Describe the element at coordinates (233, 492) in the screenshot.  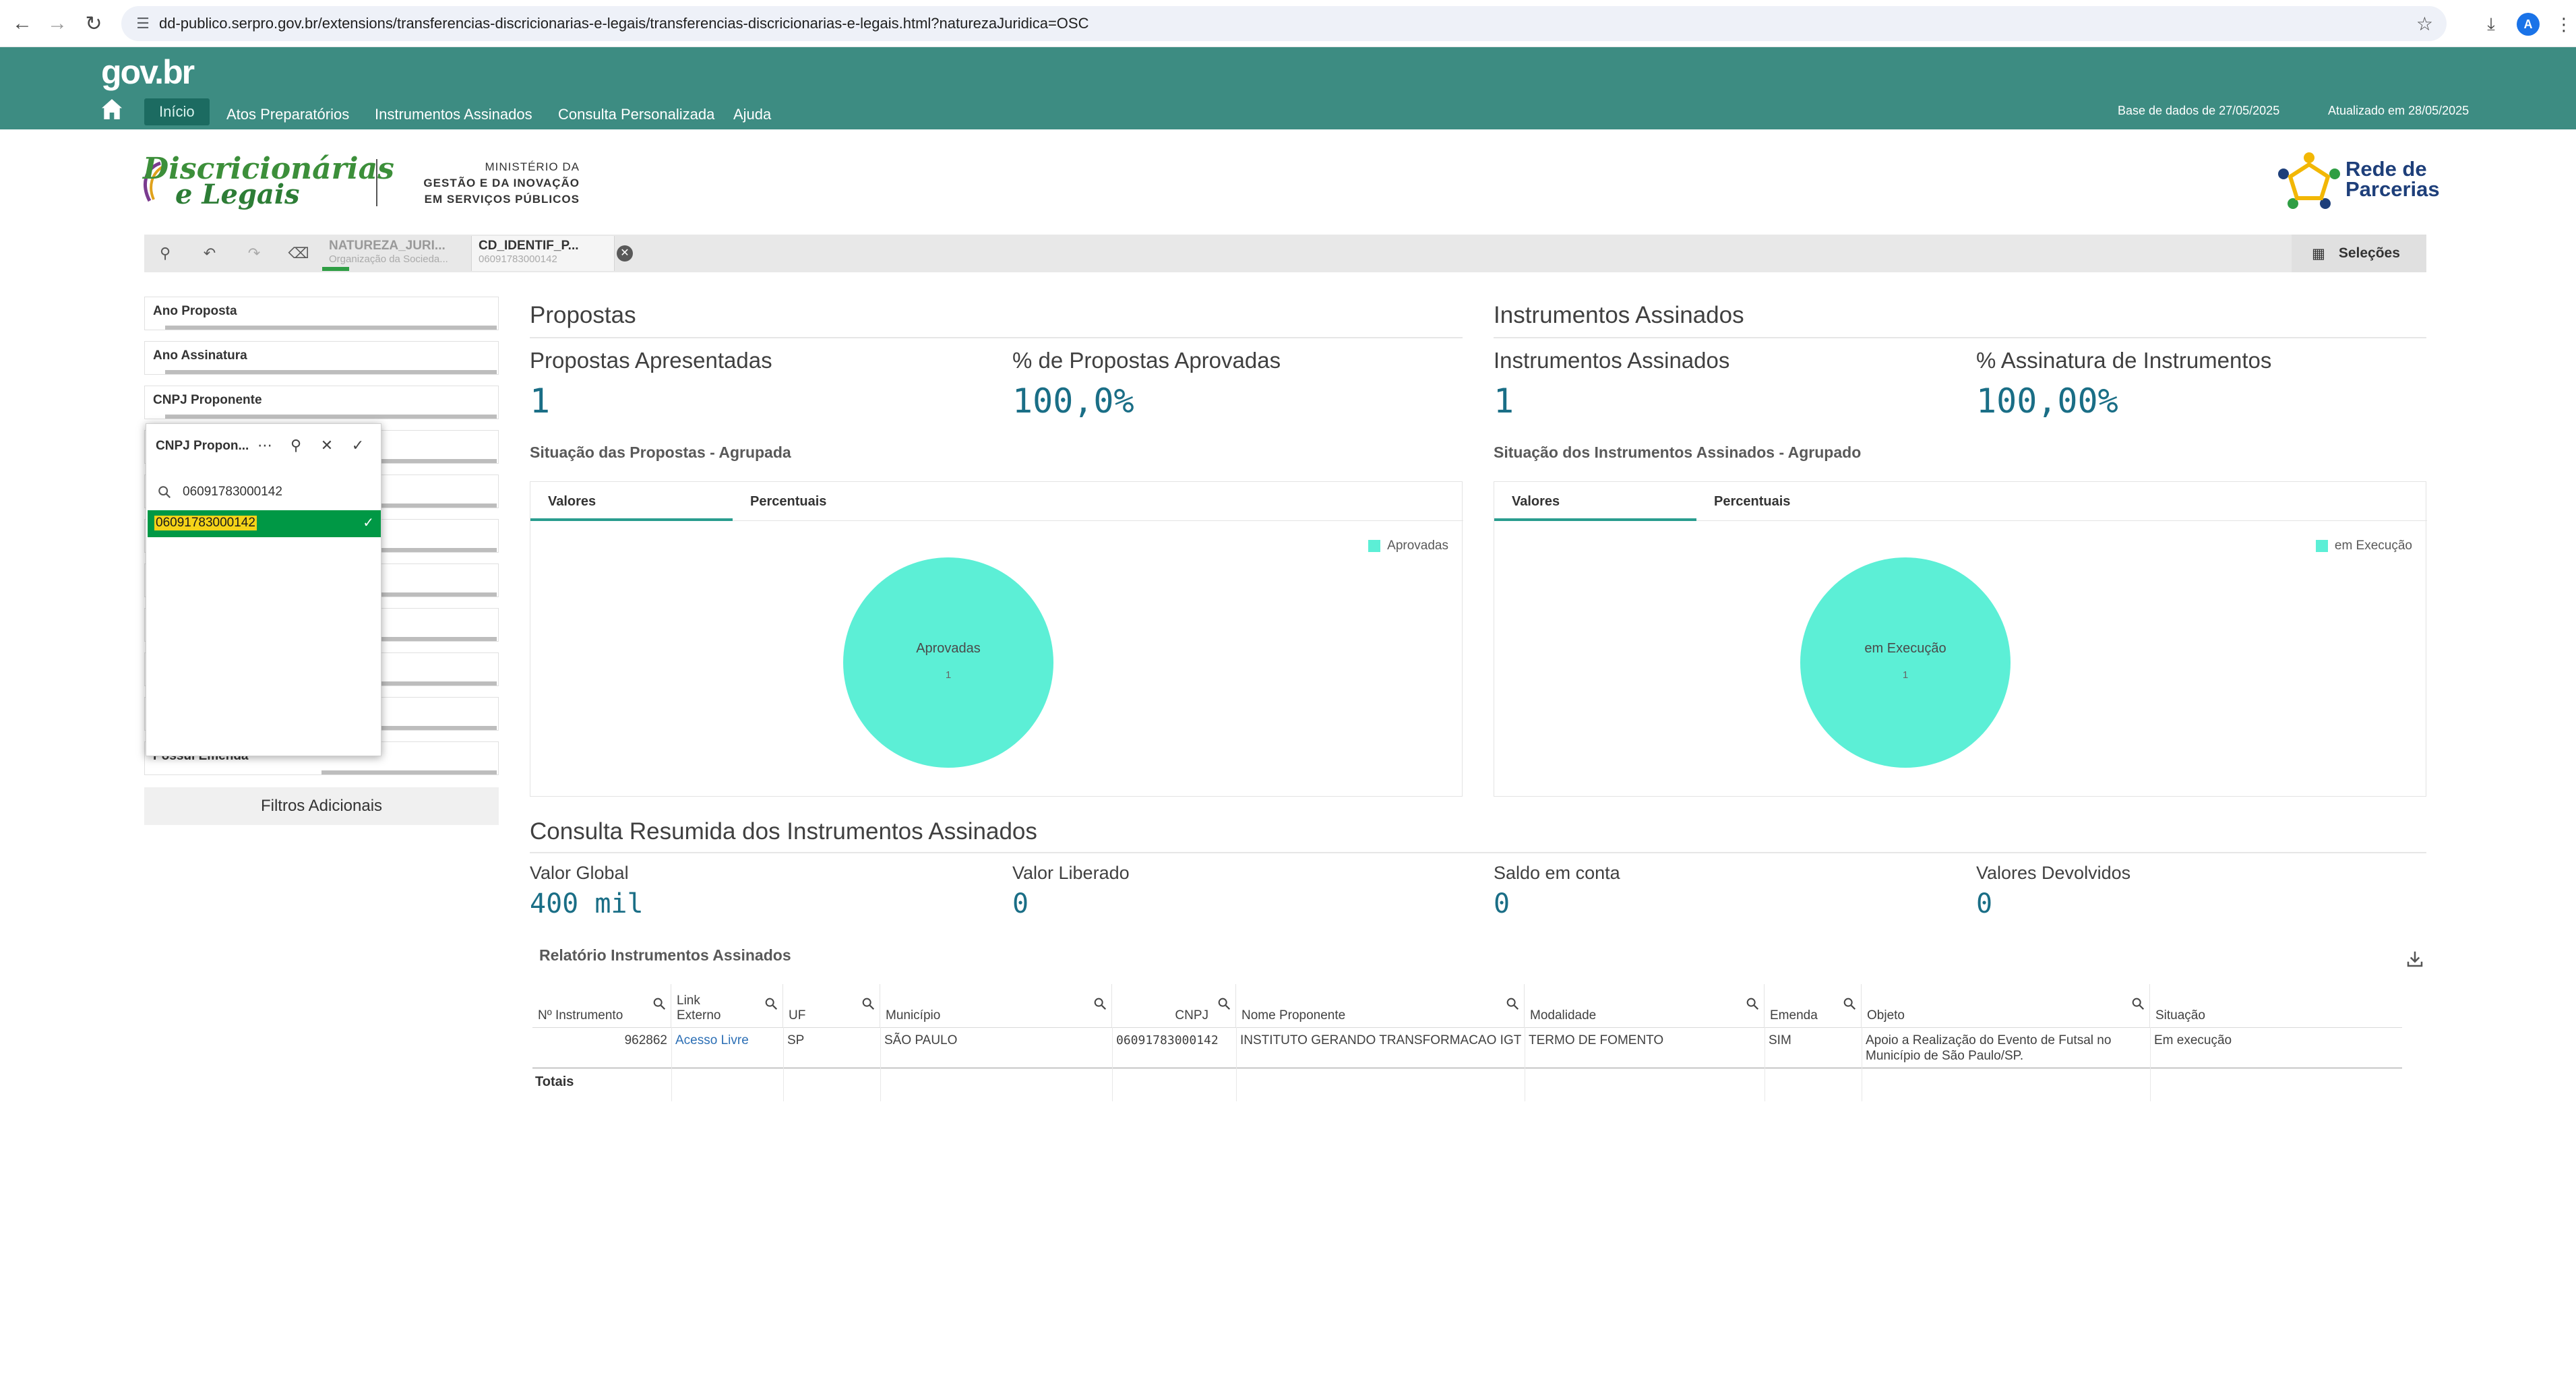
I see `listbox-search-text: 06091783000142` at that location.